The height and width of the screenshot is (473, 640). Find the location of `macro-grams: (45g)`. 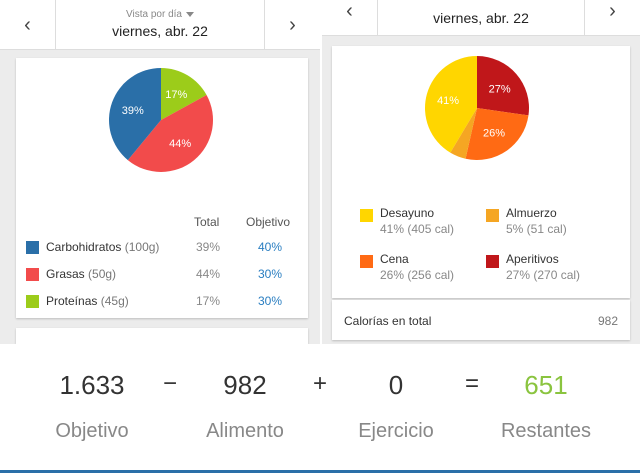

macro-grams: (45g) is located at coordinates (114, 301).